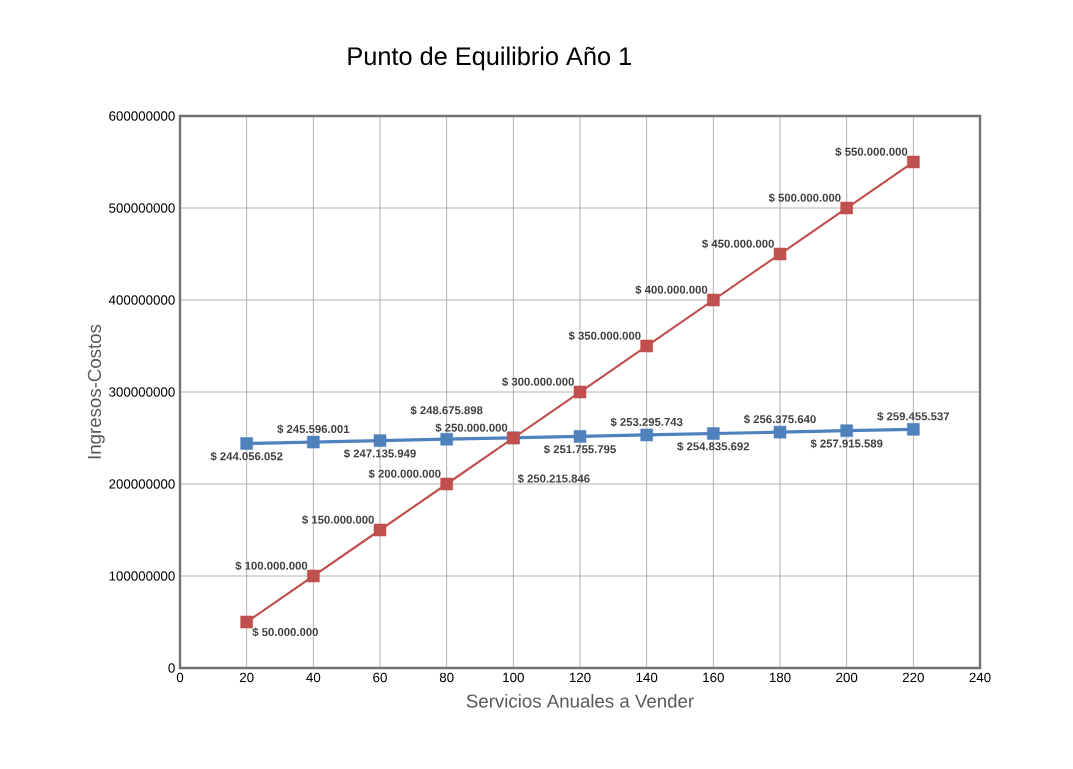  What do you see at coordinates (538, 382) in the screenshot?
I see `data-label: $ 300.000.000` at bounding box center [538, 382].